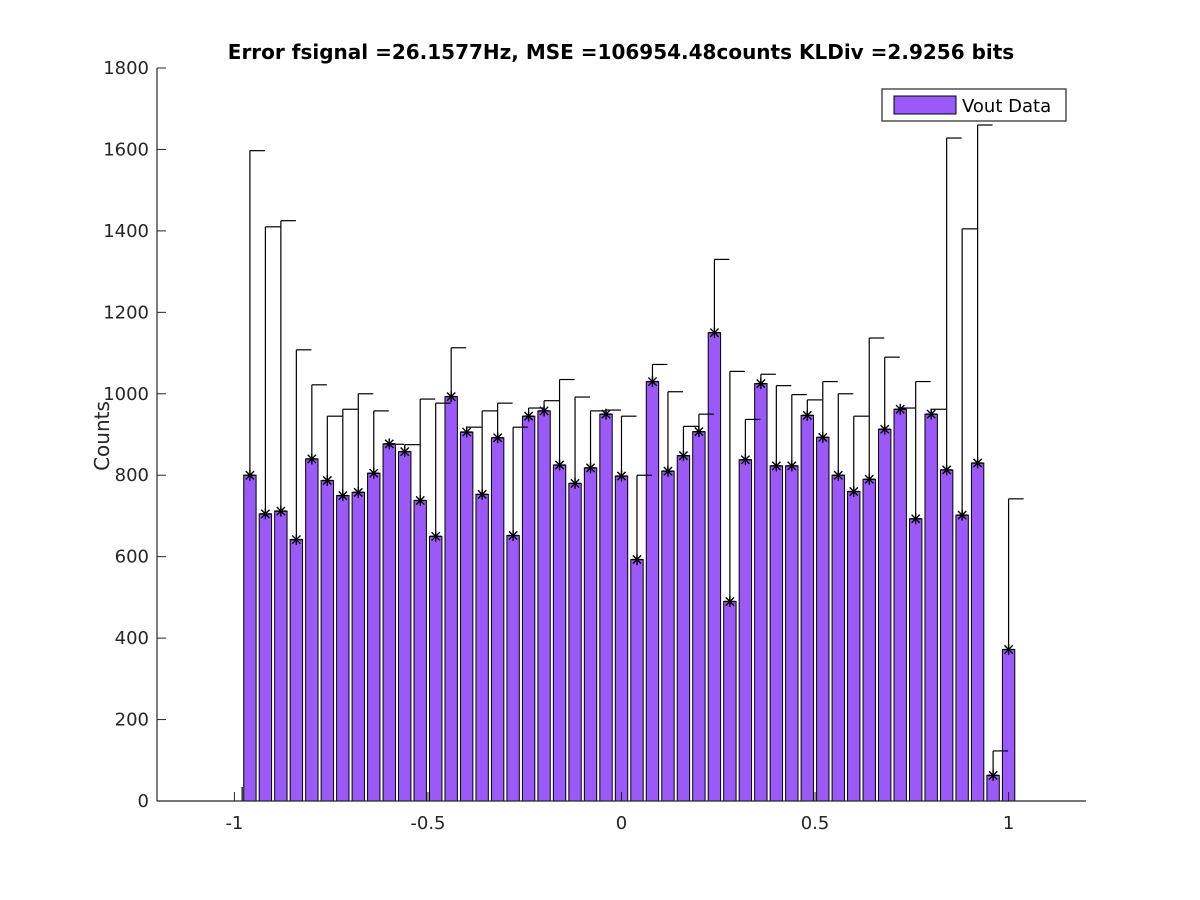 This screenshot has width=1200, height=900. I want to click on x-tick-label: -1, so click(234, 823).